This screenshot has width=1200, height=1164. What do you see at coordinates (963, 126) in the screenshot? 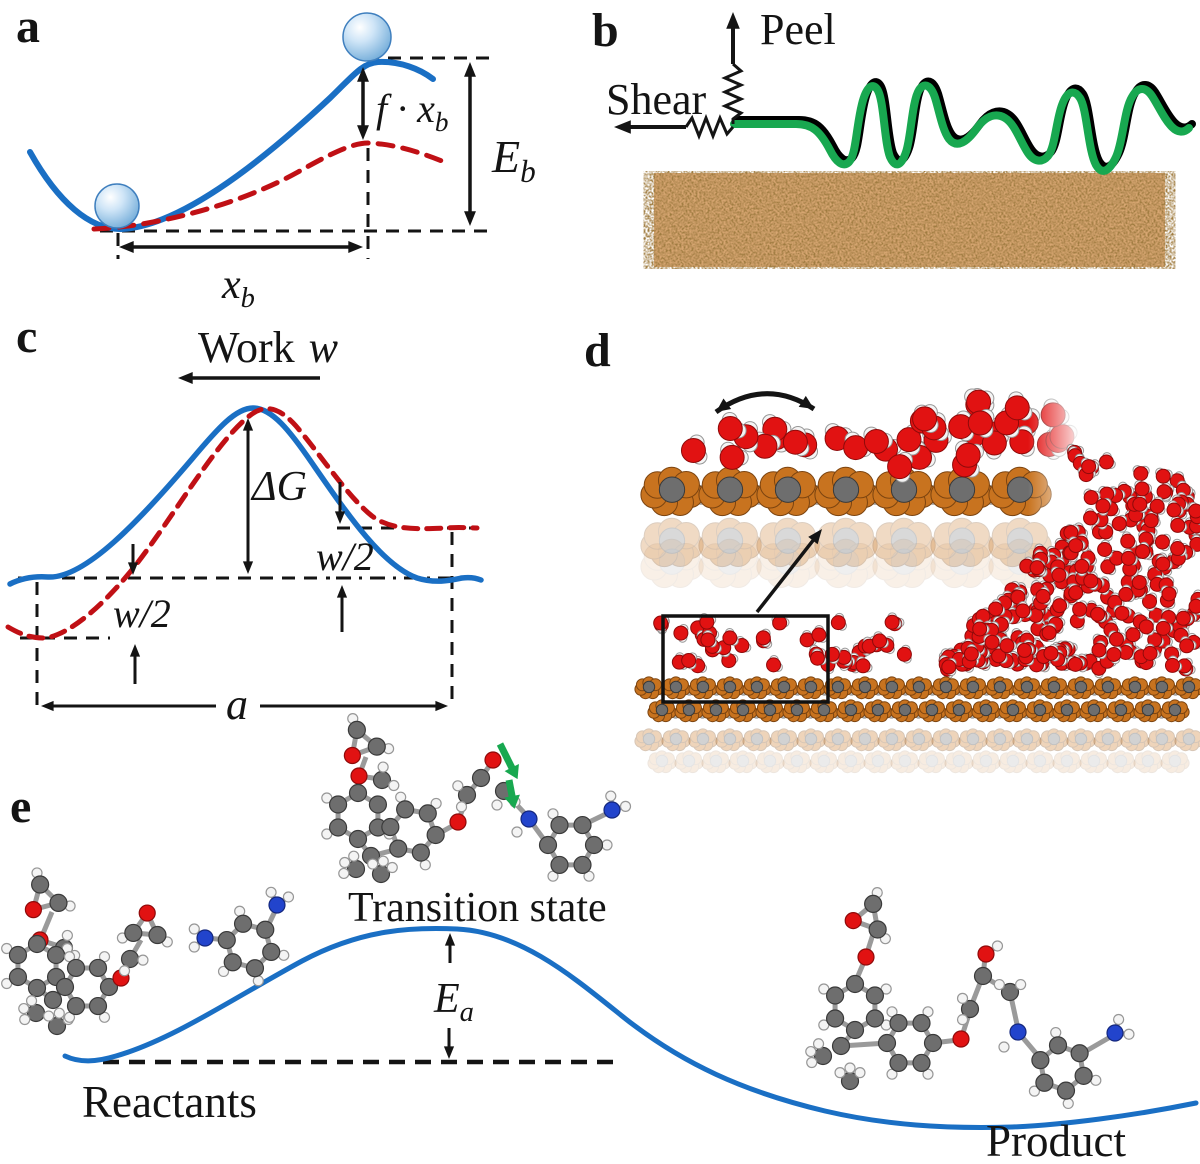
I see `polymer-chain` at bounding box center [963, 126].